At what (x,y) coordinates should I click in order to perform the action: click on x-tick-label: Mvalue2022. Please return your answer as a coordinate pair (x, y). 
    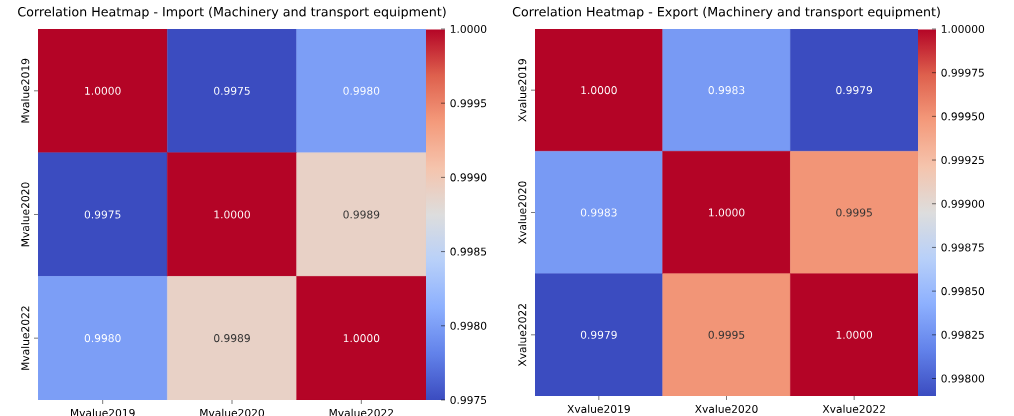
    Looking at the image, I should click on (361, 412).